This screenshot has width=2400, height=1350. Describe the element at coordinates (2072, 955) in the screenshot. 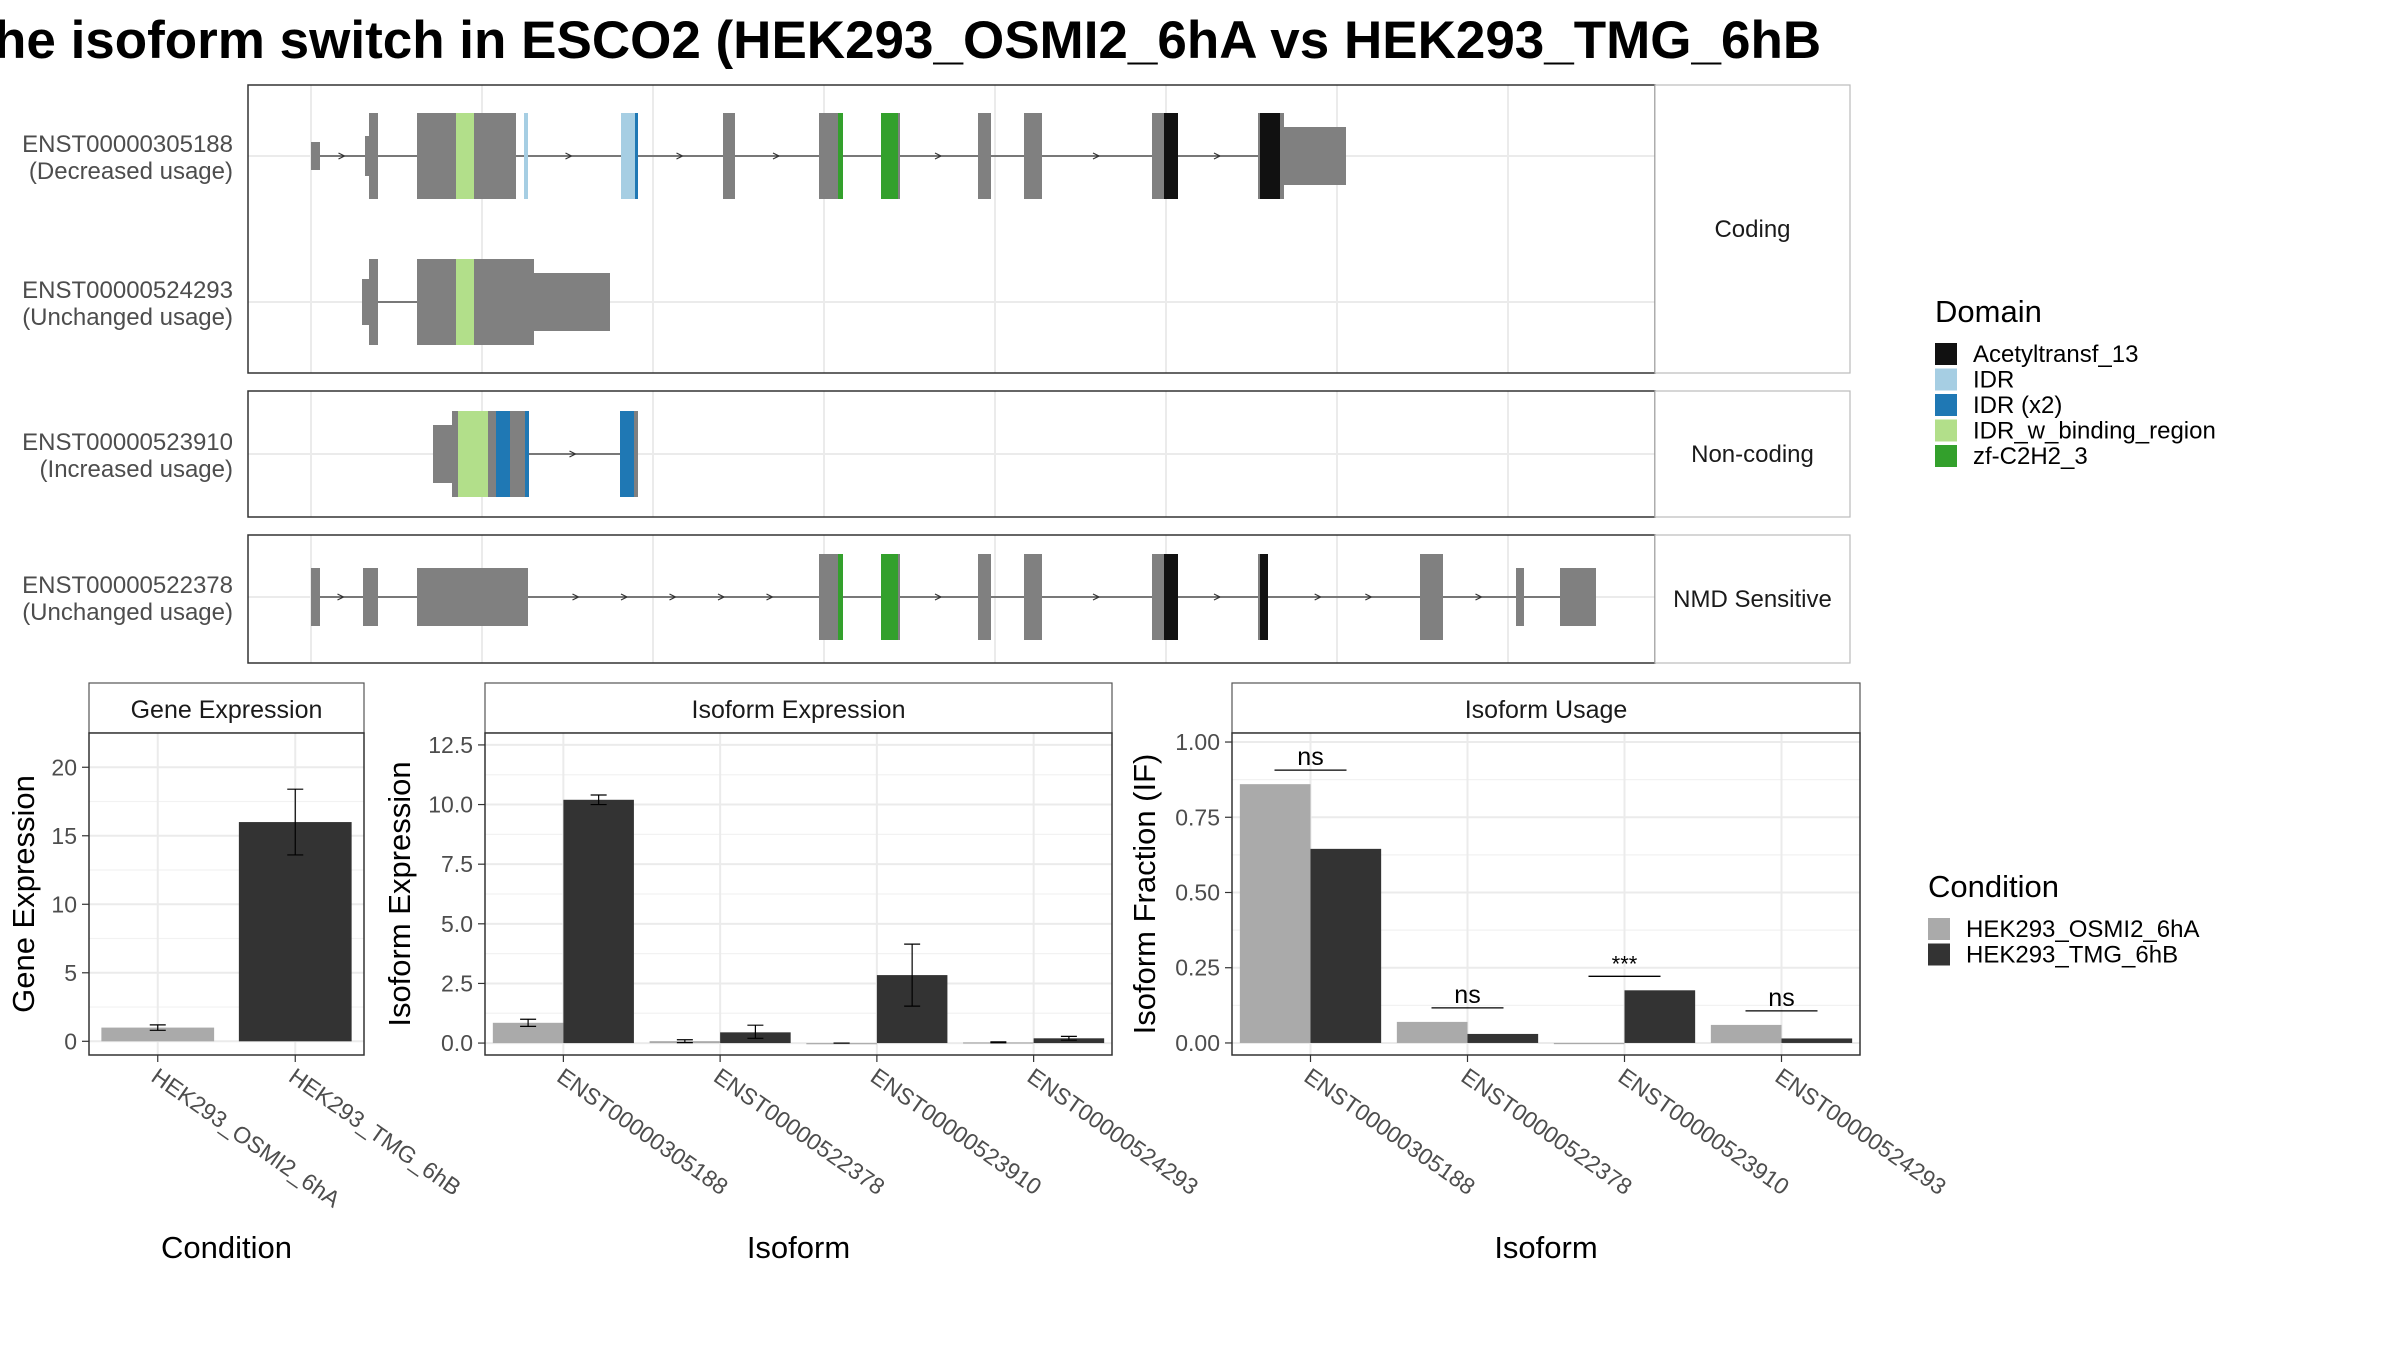

I see `condition-legend-label: HEK293_TMG_6hB` at that location.